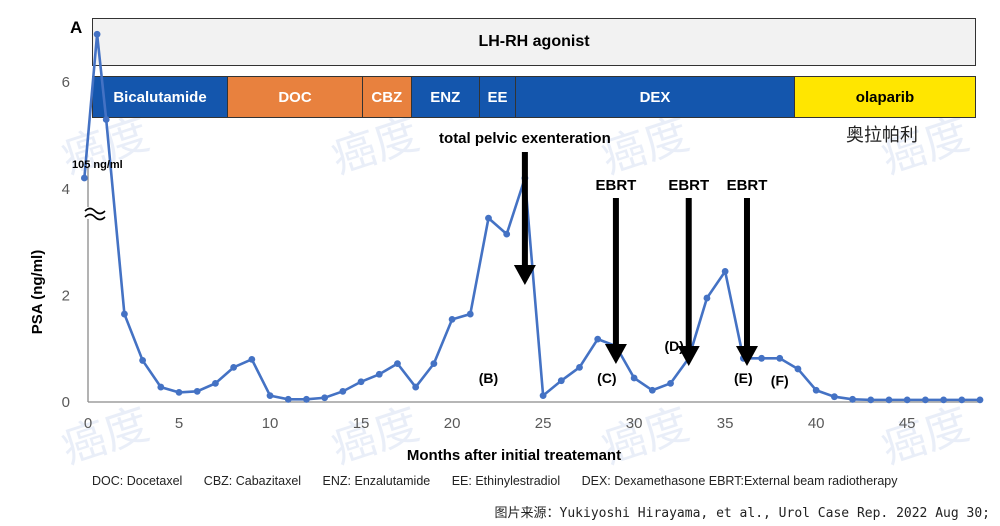  Describe the element at coordinates (88, 423) in the screenshot. I see `x-tick-label: 0` at that location.